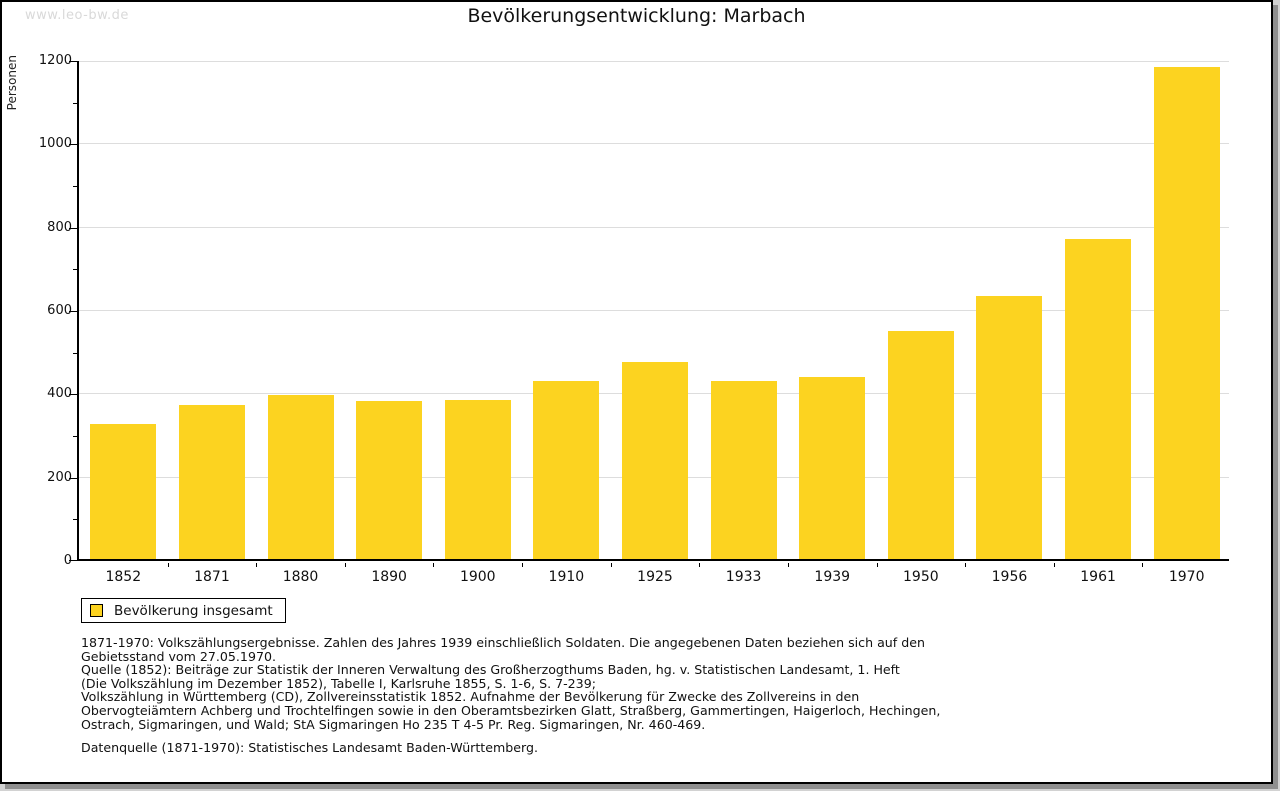  Describe the element at coordinates (743, 577) in the screenshot. I see `x-axis-tick-label: 1933` at that location.